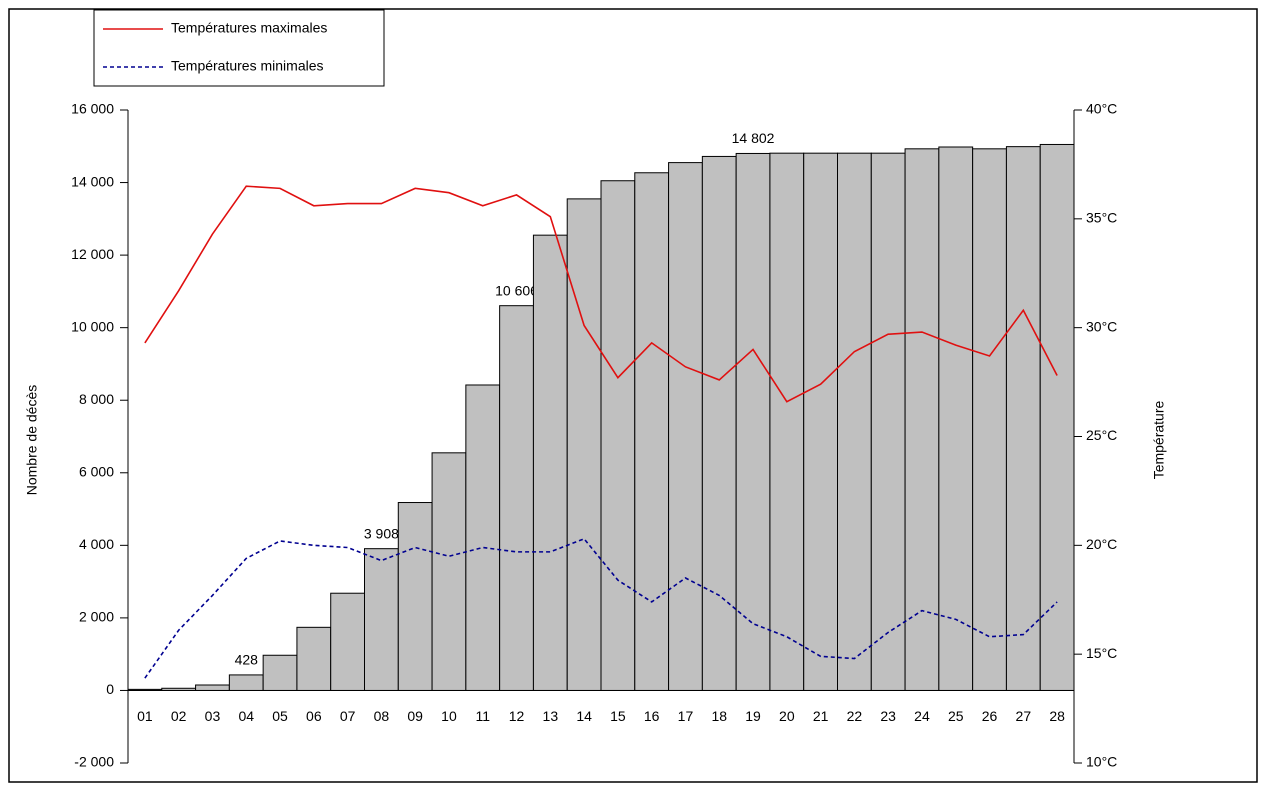 This screenshot has width=1266, height=791. I want to click on x-tick-label: 20, so click(787, 716).